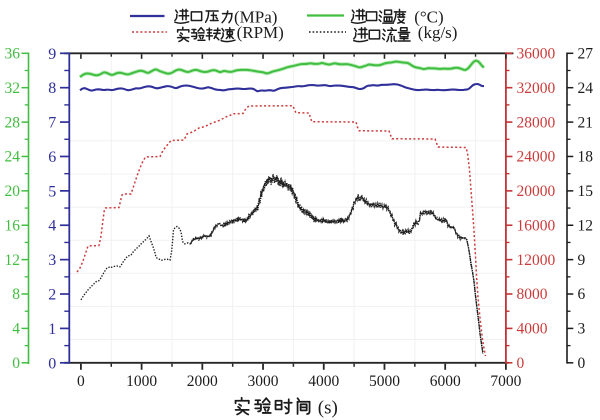  What do you see at coordinates (202, 381) in the screenshot?
I see `svg-text: 2000` at bounding box center [202, 381].